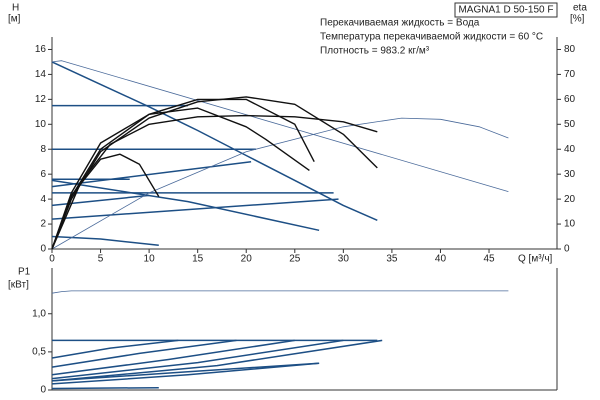 This screenshot has height=400, width=600. What do you see at coordinates (101, 259) in the screenshot?
I see `x-tick-label: 5` at bounding box center [101, 259].